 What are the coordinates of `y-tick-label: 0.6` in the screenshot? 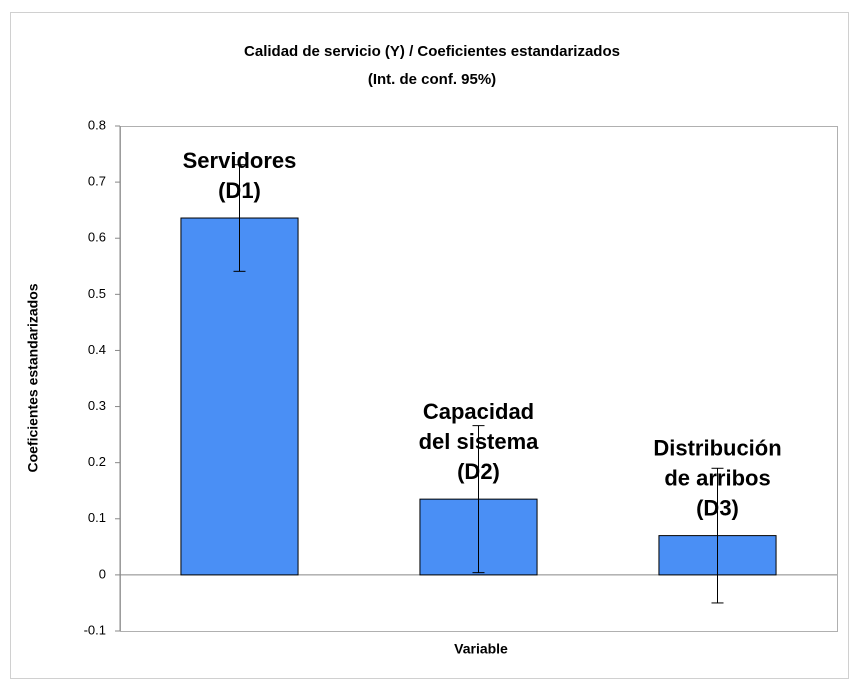 It's located at (97, 237).